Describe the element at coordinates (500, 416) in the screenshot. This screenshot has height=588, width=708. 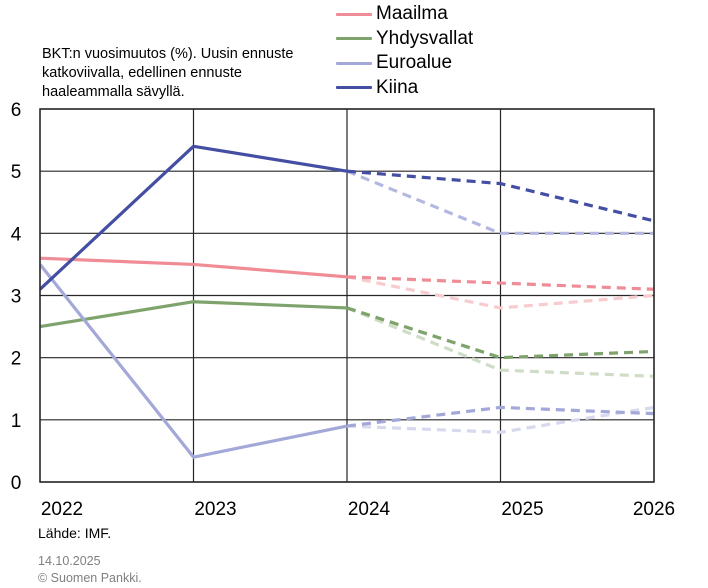
I see `forecast-line-euroalue` at that location.